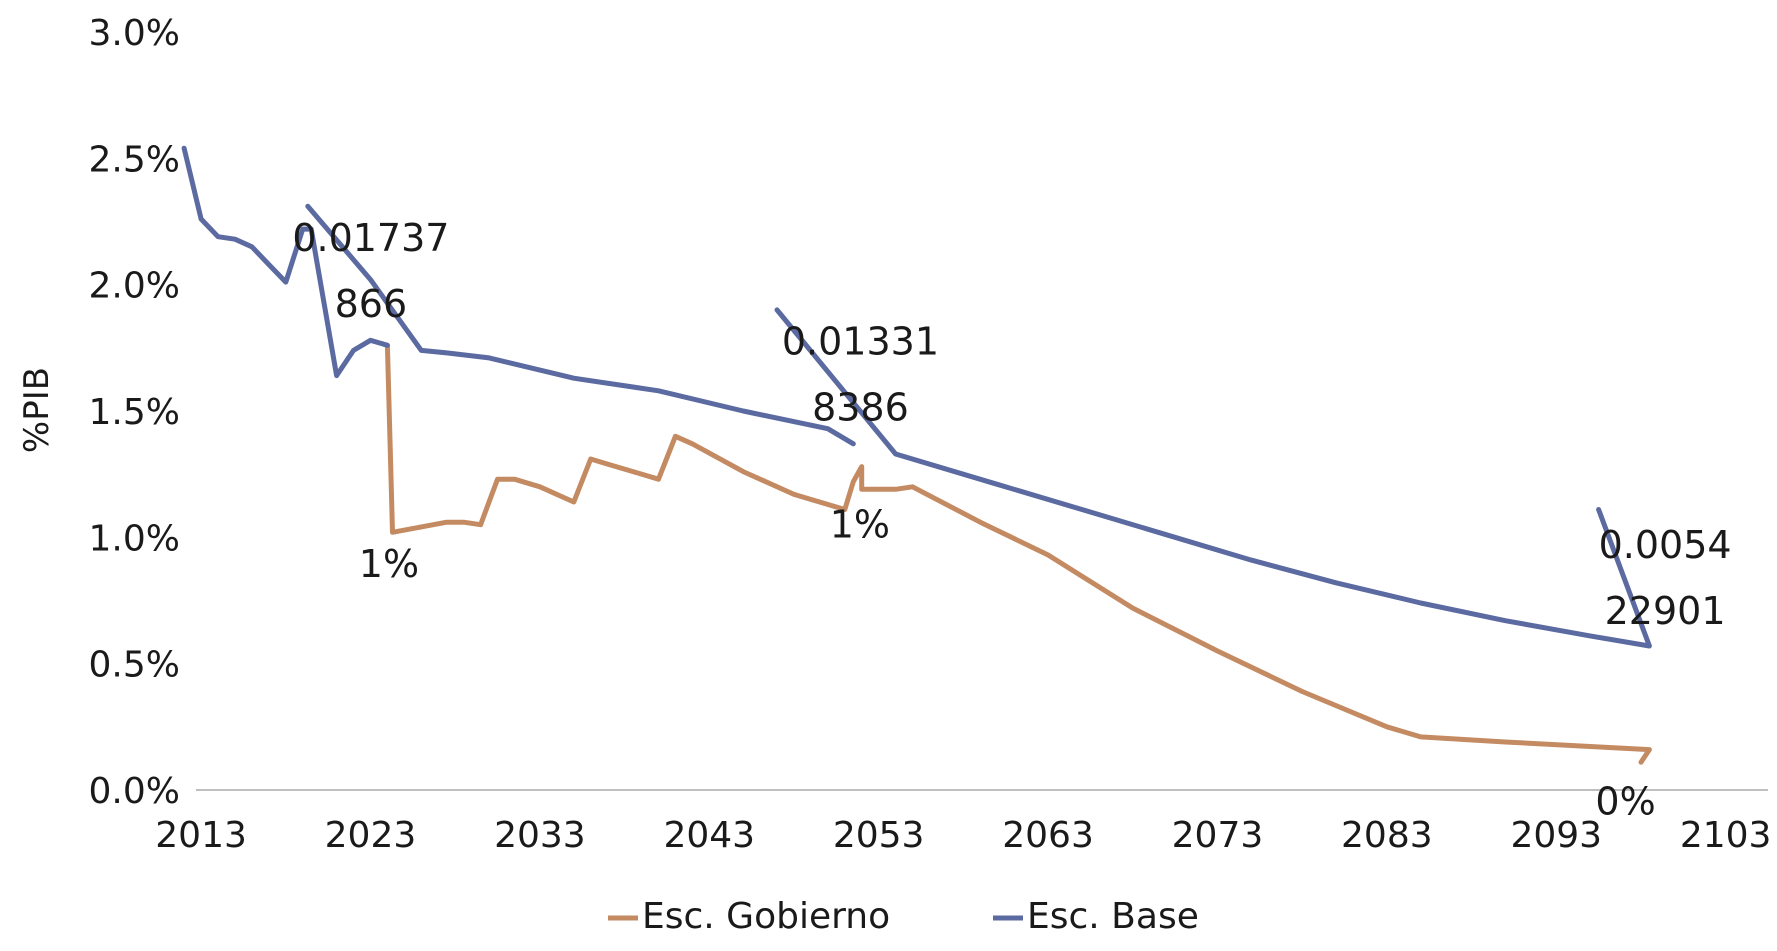 The width and height of the screenshot is (1777, 951). I want to click on y-tick-label: 2.0%, so click(134, 286).